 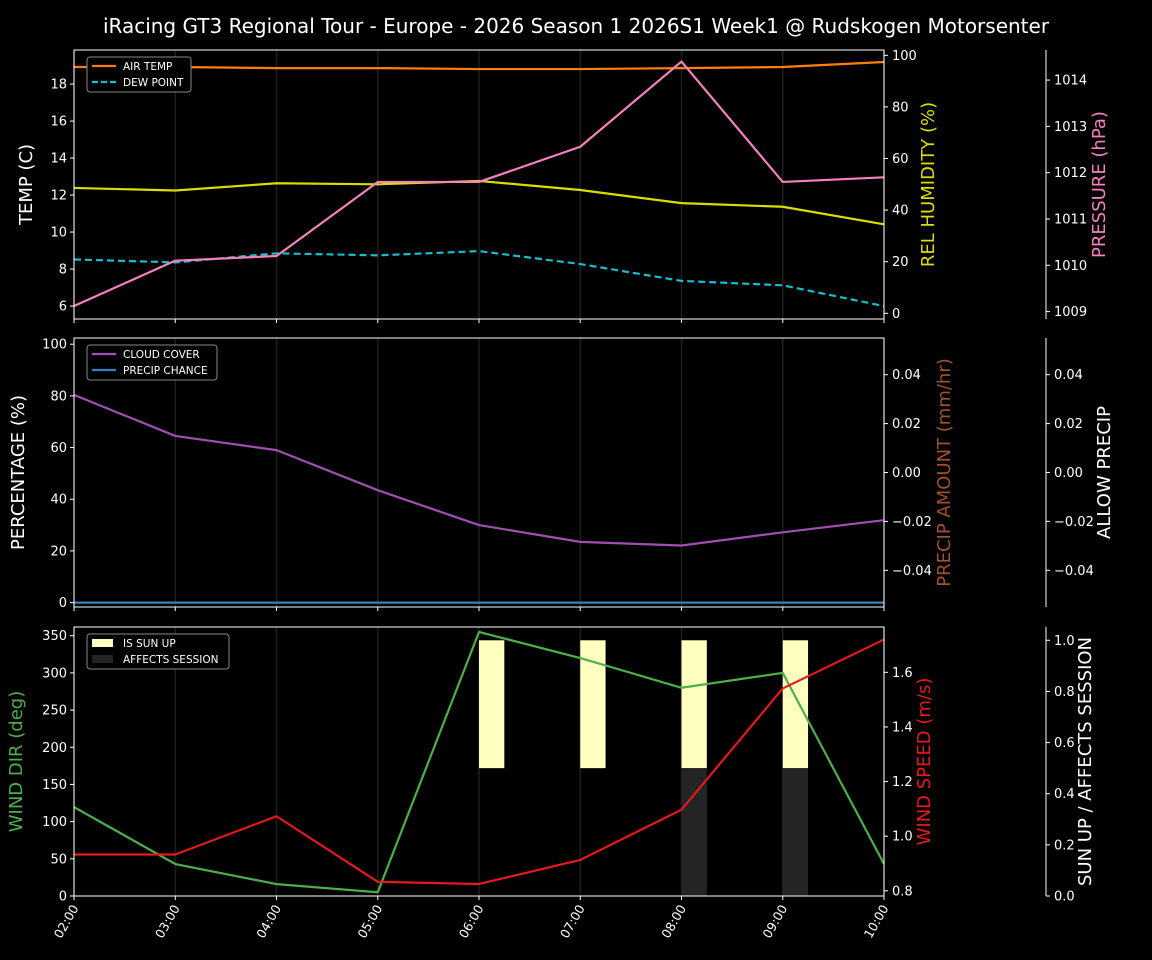 What do you see at coordinates (1070, 127) in the screenshot?
I see `y-tick-label: 1013` at bounding box center [1070, 127].